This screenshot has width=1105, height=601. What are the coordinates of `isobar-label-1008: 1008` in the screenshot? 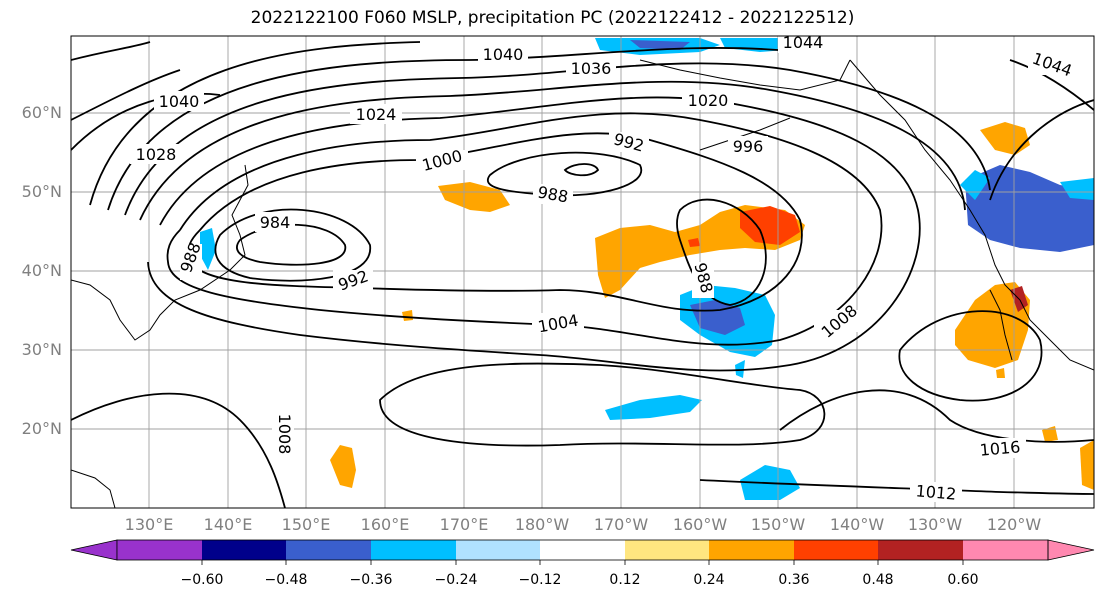 It's located at (283, 434).